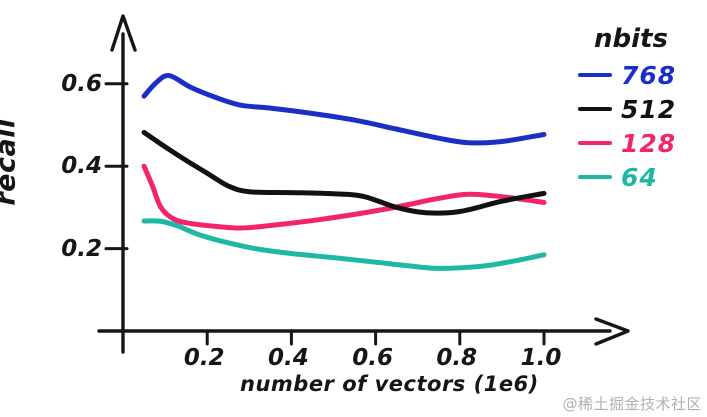 Image resolution: width=707 pixels, height=417 pixels. I want to click on y-tick-label: 0.4, so click(81, 166).